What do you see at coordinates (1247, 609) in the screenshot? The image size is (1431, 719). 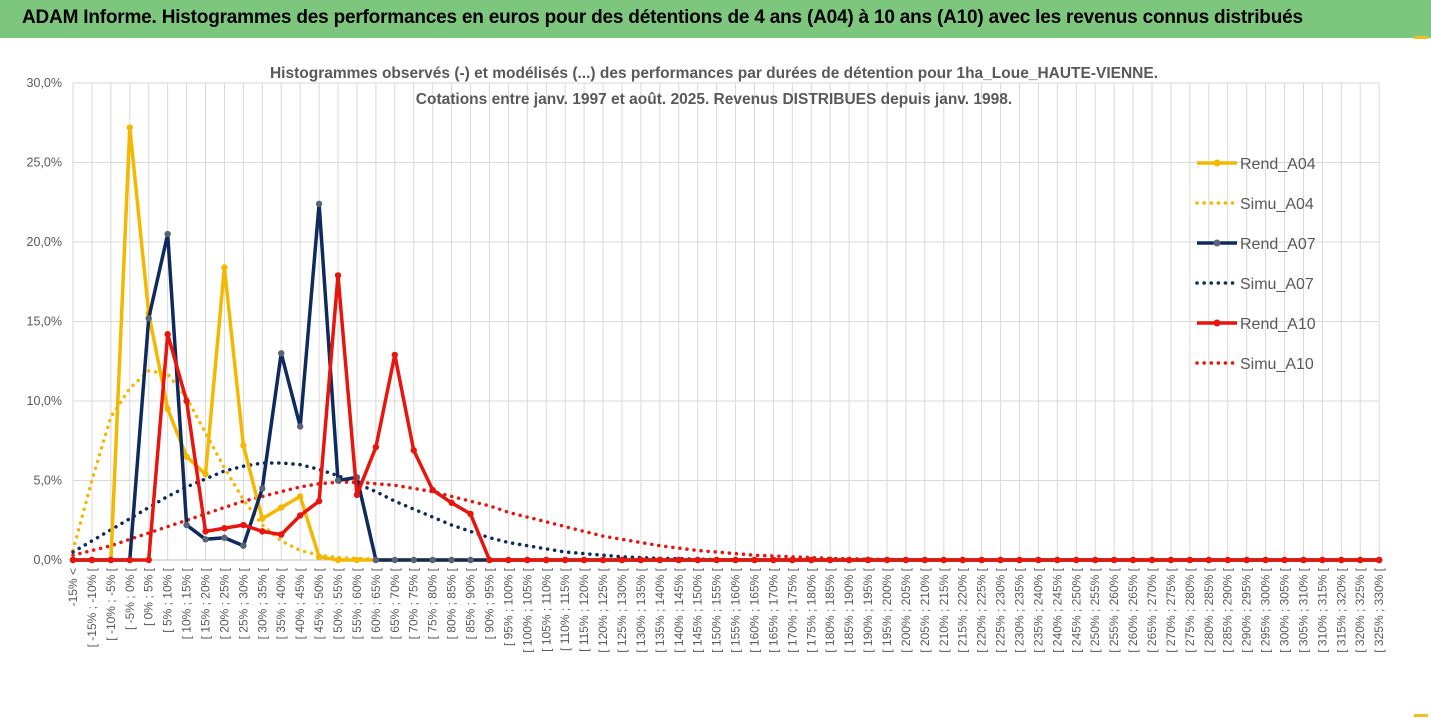 I see `x-tick-label: [ 290% ; 295% [` at bounding box center [1247, 609].